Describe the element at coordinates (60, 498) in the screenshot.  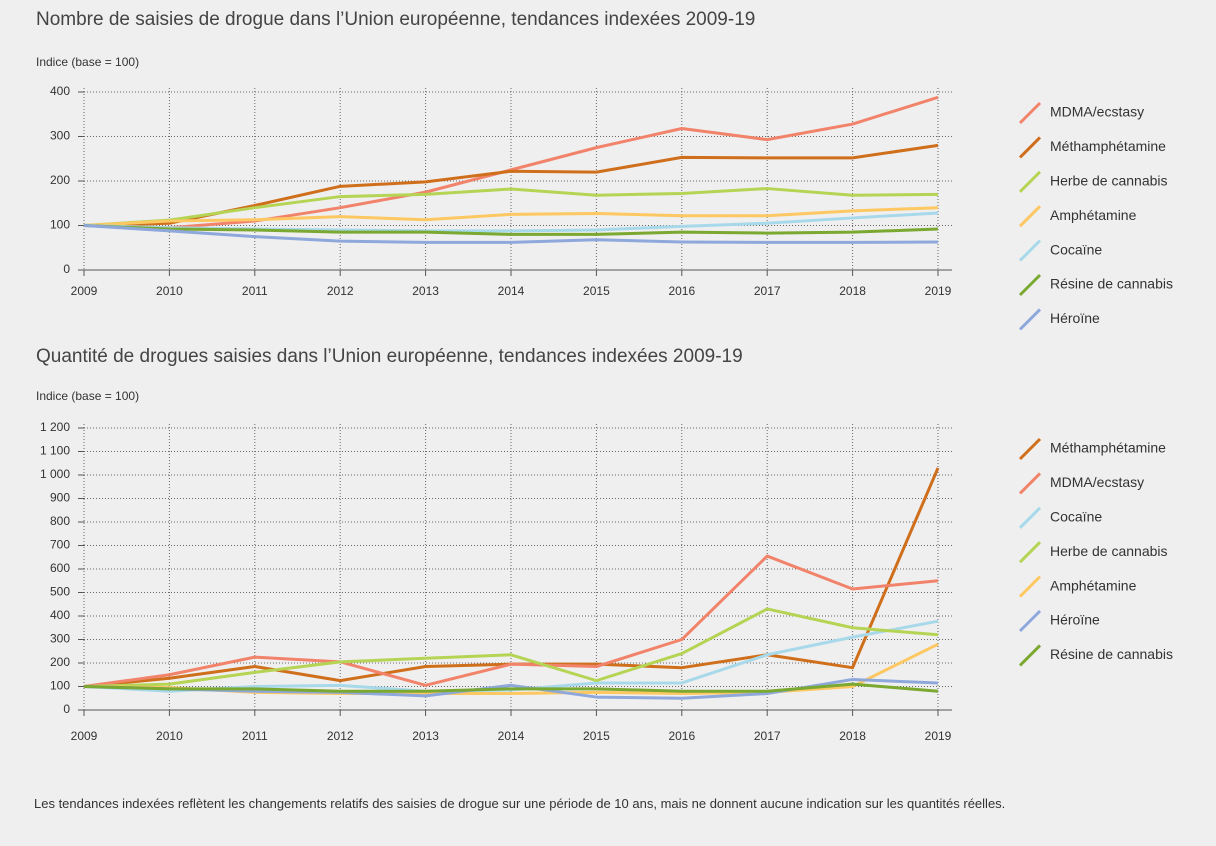
I see `y-tick-label: 900` at that location.